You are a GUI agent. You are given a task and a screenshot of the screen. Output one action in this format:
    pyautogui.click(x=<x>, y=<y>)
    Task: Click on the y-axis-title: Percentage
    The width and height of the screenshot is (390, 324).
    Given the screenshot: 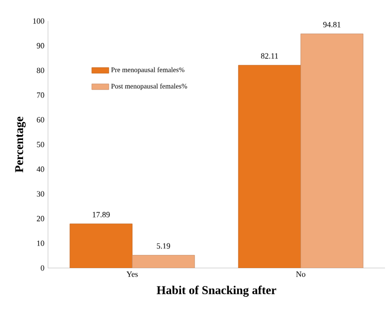 What is the action you would take?
    pyautogui.click(x=20, y=144)
    